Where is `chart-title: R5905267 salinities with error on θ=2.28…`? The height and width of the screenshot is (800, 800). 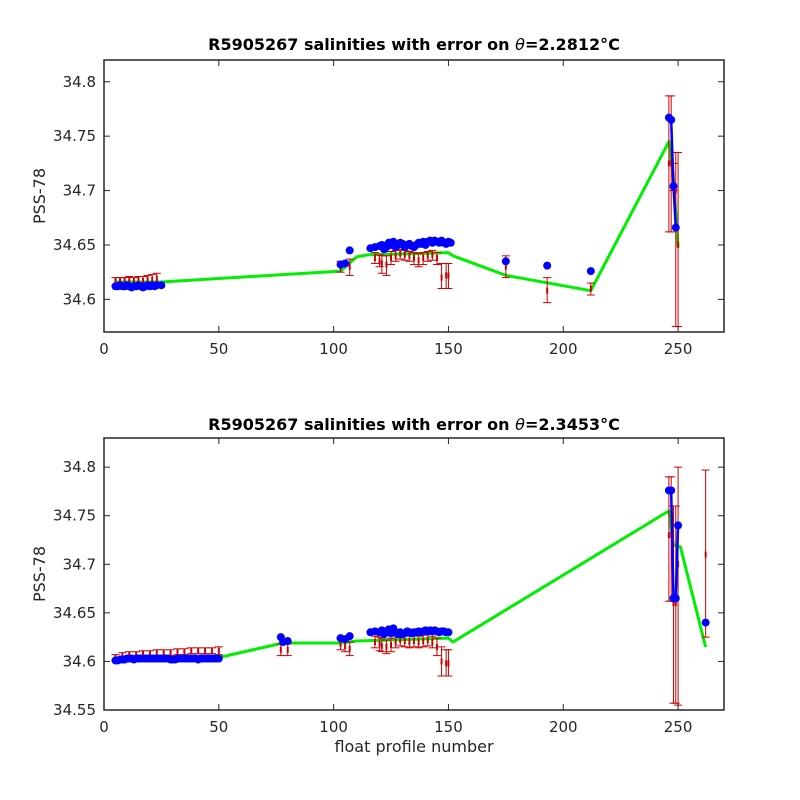
chart-title: R5905267 salinities with error on θ=2.28… is located at coordinates (414, 44).